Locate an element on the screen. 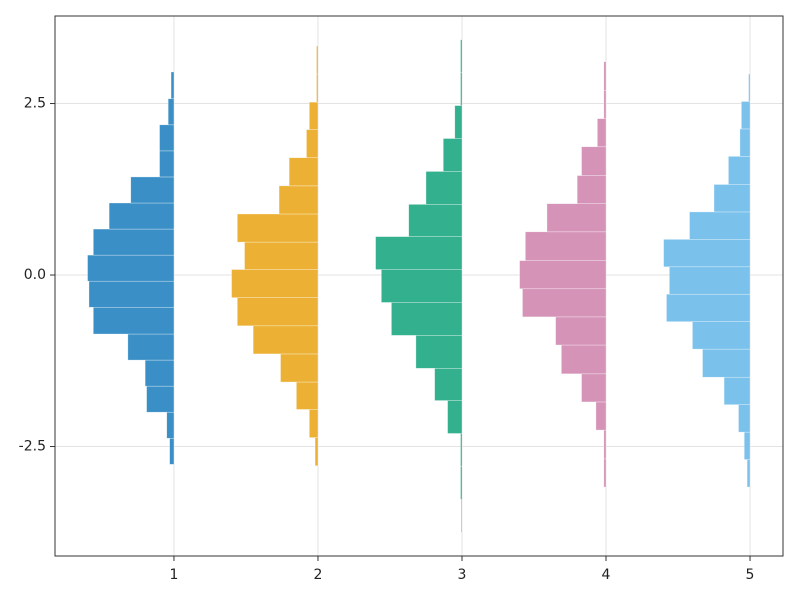 The height and width of the screenshot is (604, 800). x-tick-label: 2 is located at coordinates (318, 575).